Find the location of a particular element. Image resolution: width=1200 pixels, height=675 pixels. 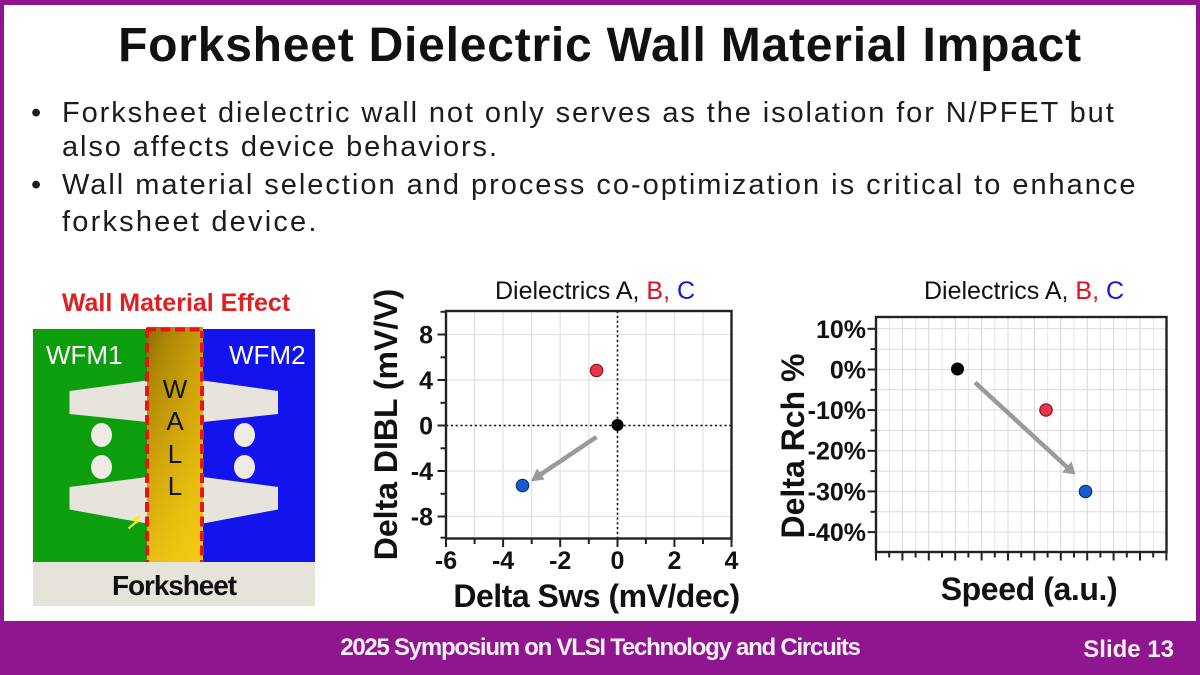

svg-text: Delta DIBL (mV/V) is located at coordinates (386, 424).